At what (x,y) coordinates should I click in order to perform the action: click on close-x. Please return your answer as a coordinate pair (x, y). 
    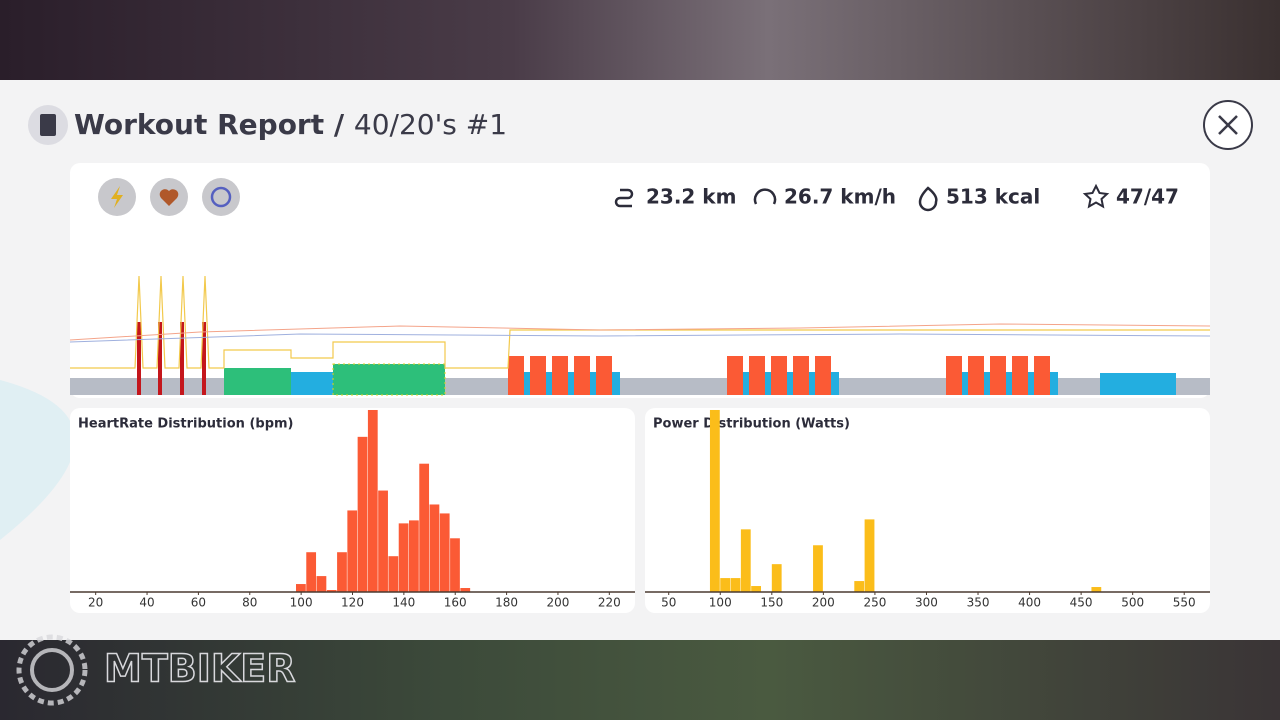
    Looking at the image, I should click on (1228, 125).